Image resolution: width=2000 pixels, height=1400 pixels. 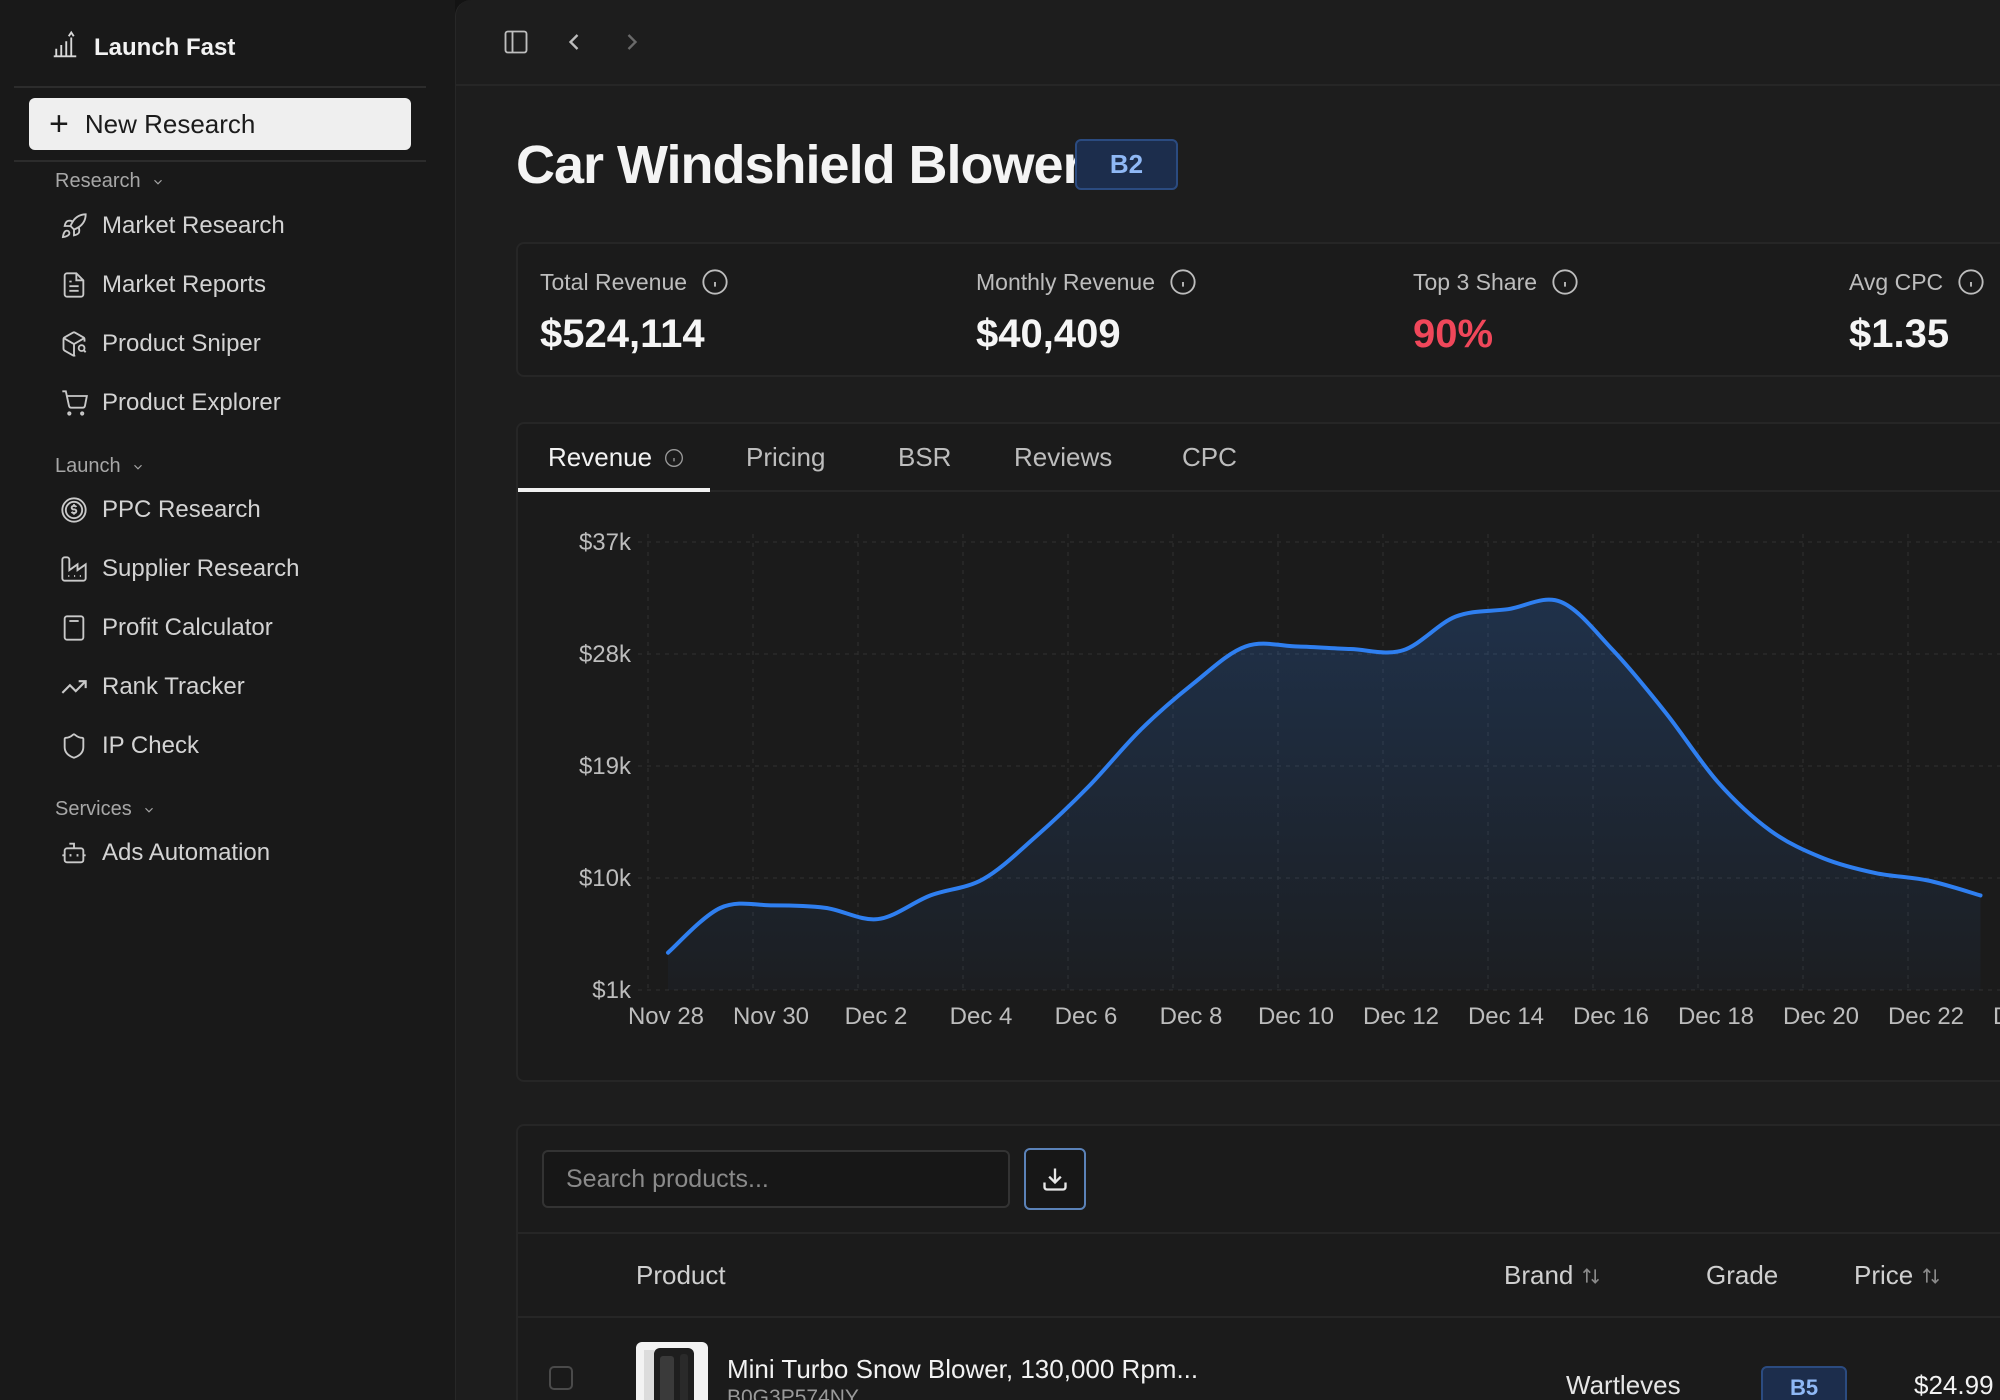 I want to click on column-price: Price, so click(x=1897, y=1275).